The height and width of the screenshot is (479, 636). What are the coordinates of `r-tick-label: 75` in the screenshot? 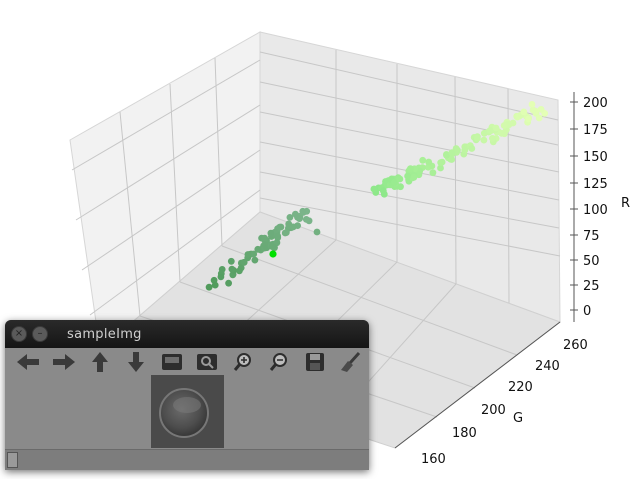 It's located at (591, 236).